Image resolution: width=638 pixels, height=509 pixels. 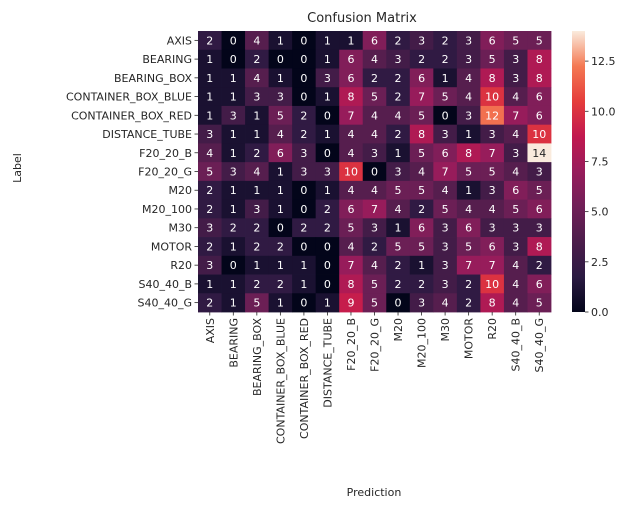 What do you see at coordinates (153, 78) in the screenshot?
I see `y-tick-label: BEARING_BOX` at bounding box center [153, 78].